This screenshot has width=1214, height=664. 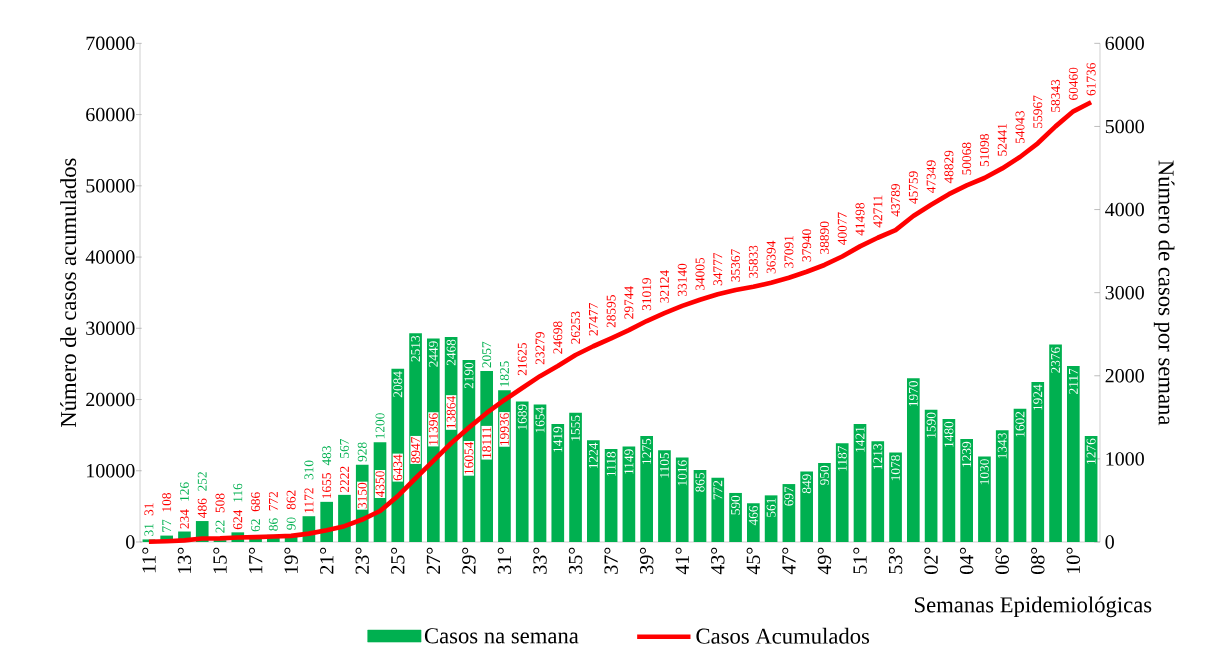 I want to click on data-label: 1825, so click(x=504, y=374).